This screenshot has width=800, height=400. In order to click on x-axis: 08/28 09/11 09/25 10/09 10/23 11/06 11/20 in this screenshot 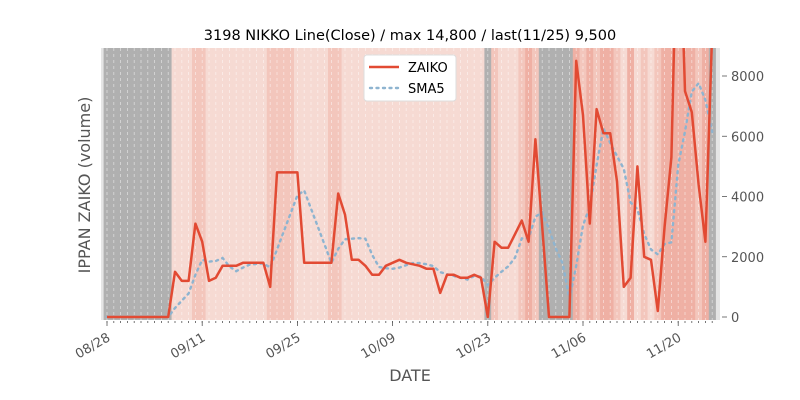, I will do `click(393, 341)`.